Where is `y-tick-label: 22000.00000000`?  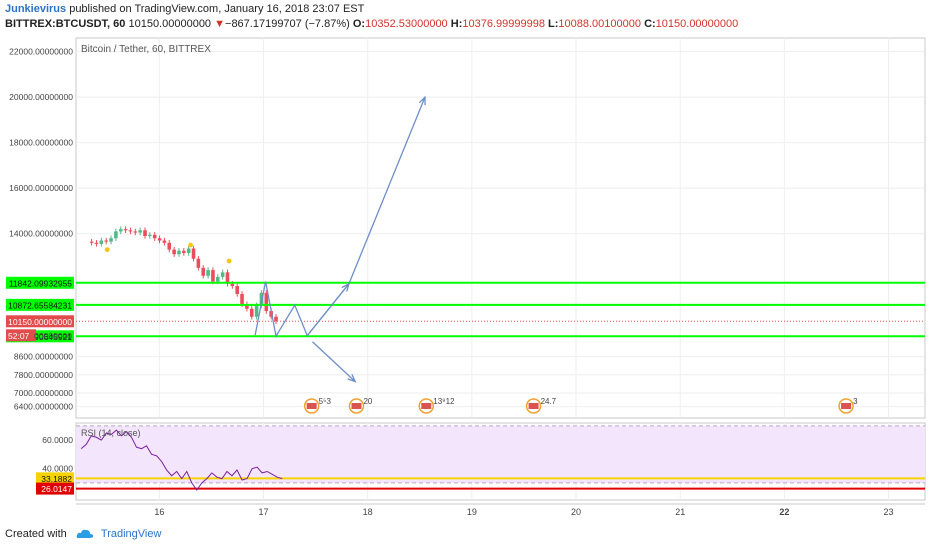
y-tick-label: 22000.00000000 is located at coordinates (41, 52).